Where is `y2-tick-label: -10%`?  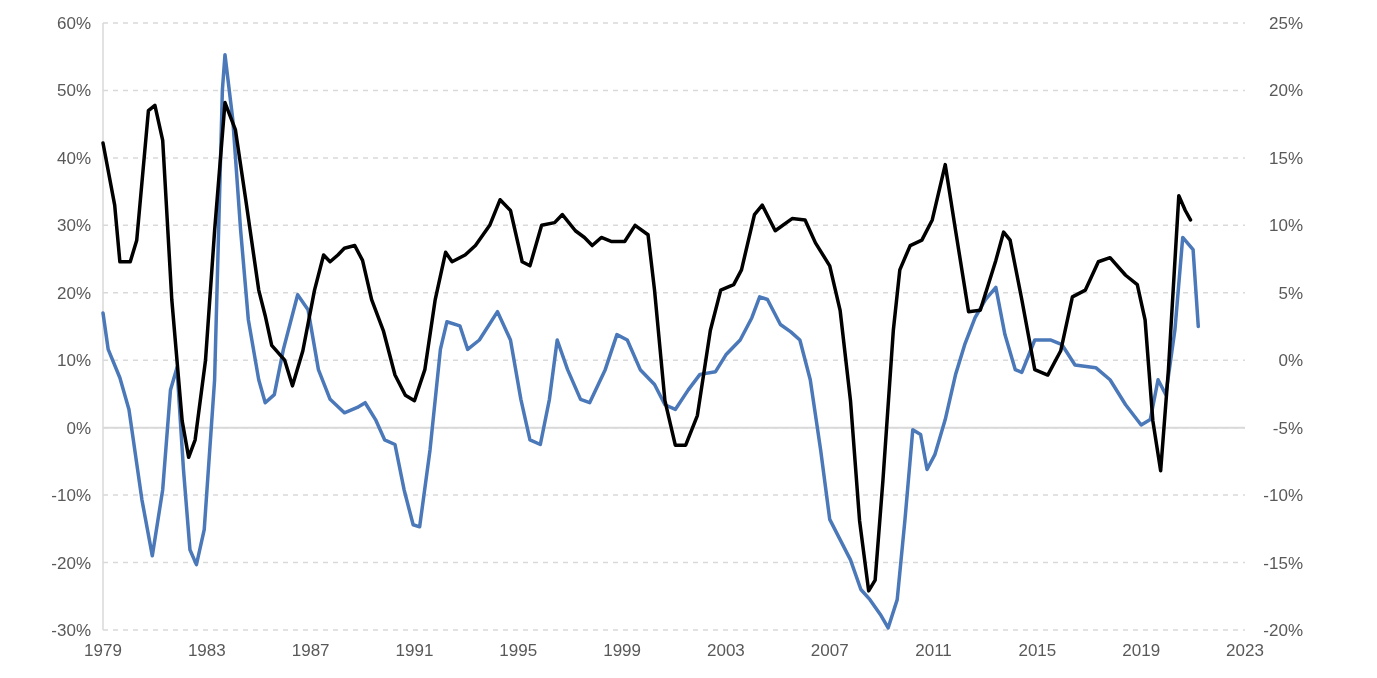
y2-tick-label: -10% is located at coordinates (1283, 496).